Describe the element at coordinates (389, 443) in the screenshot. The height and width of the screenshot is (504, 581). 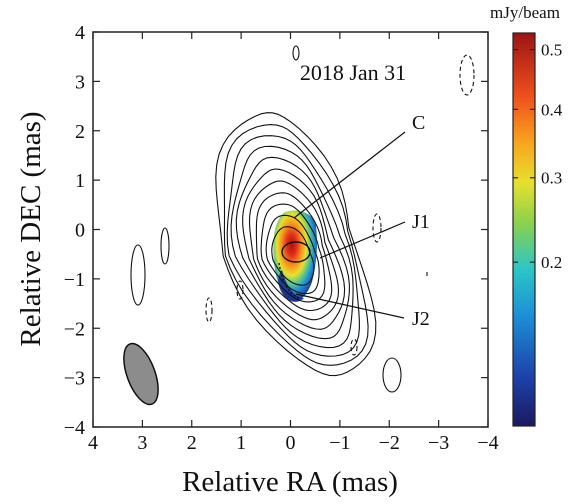
I see `x-tick-label: −2` at that location.